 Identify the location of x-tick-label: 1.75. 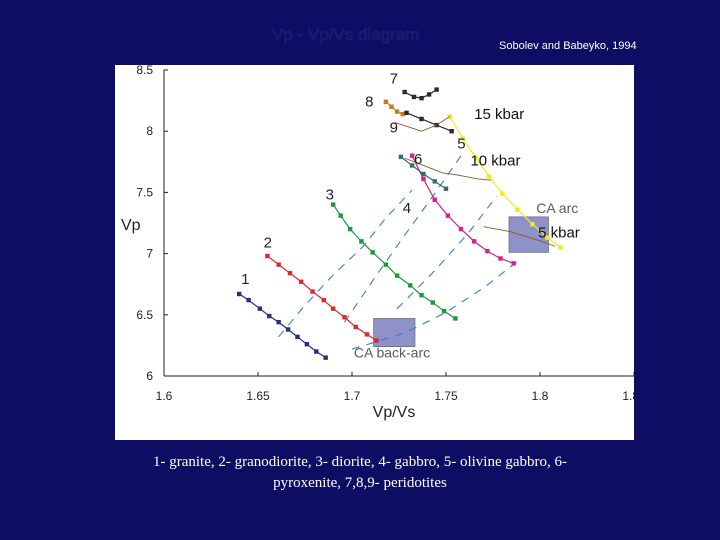
(446, 396).